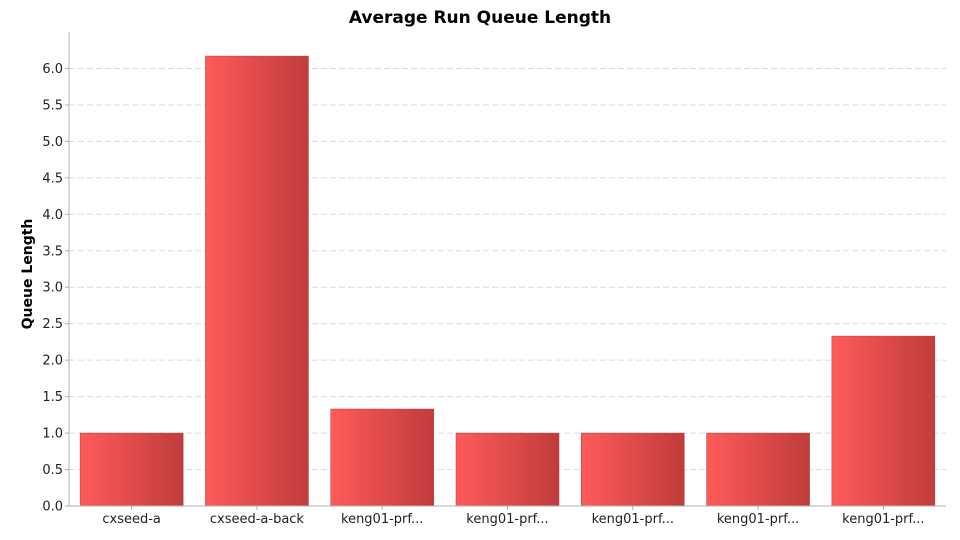 Image resolution: width=960 pixels, height=540 pixels. Describe the element at coordinates (52, 397) in the screenshot. I see `y-tick-label: 1.5` at that location.